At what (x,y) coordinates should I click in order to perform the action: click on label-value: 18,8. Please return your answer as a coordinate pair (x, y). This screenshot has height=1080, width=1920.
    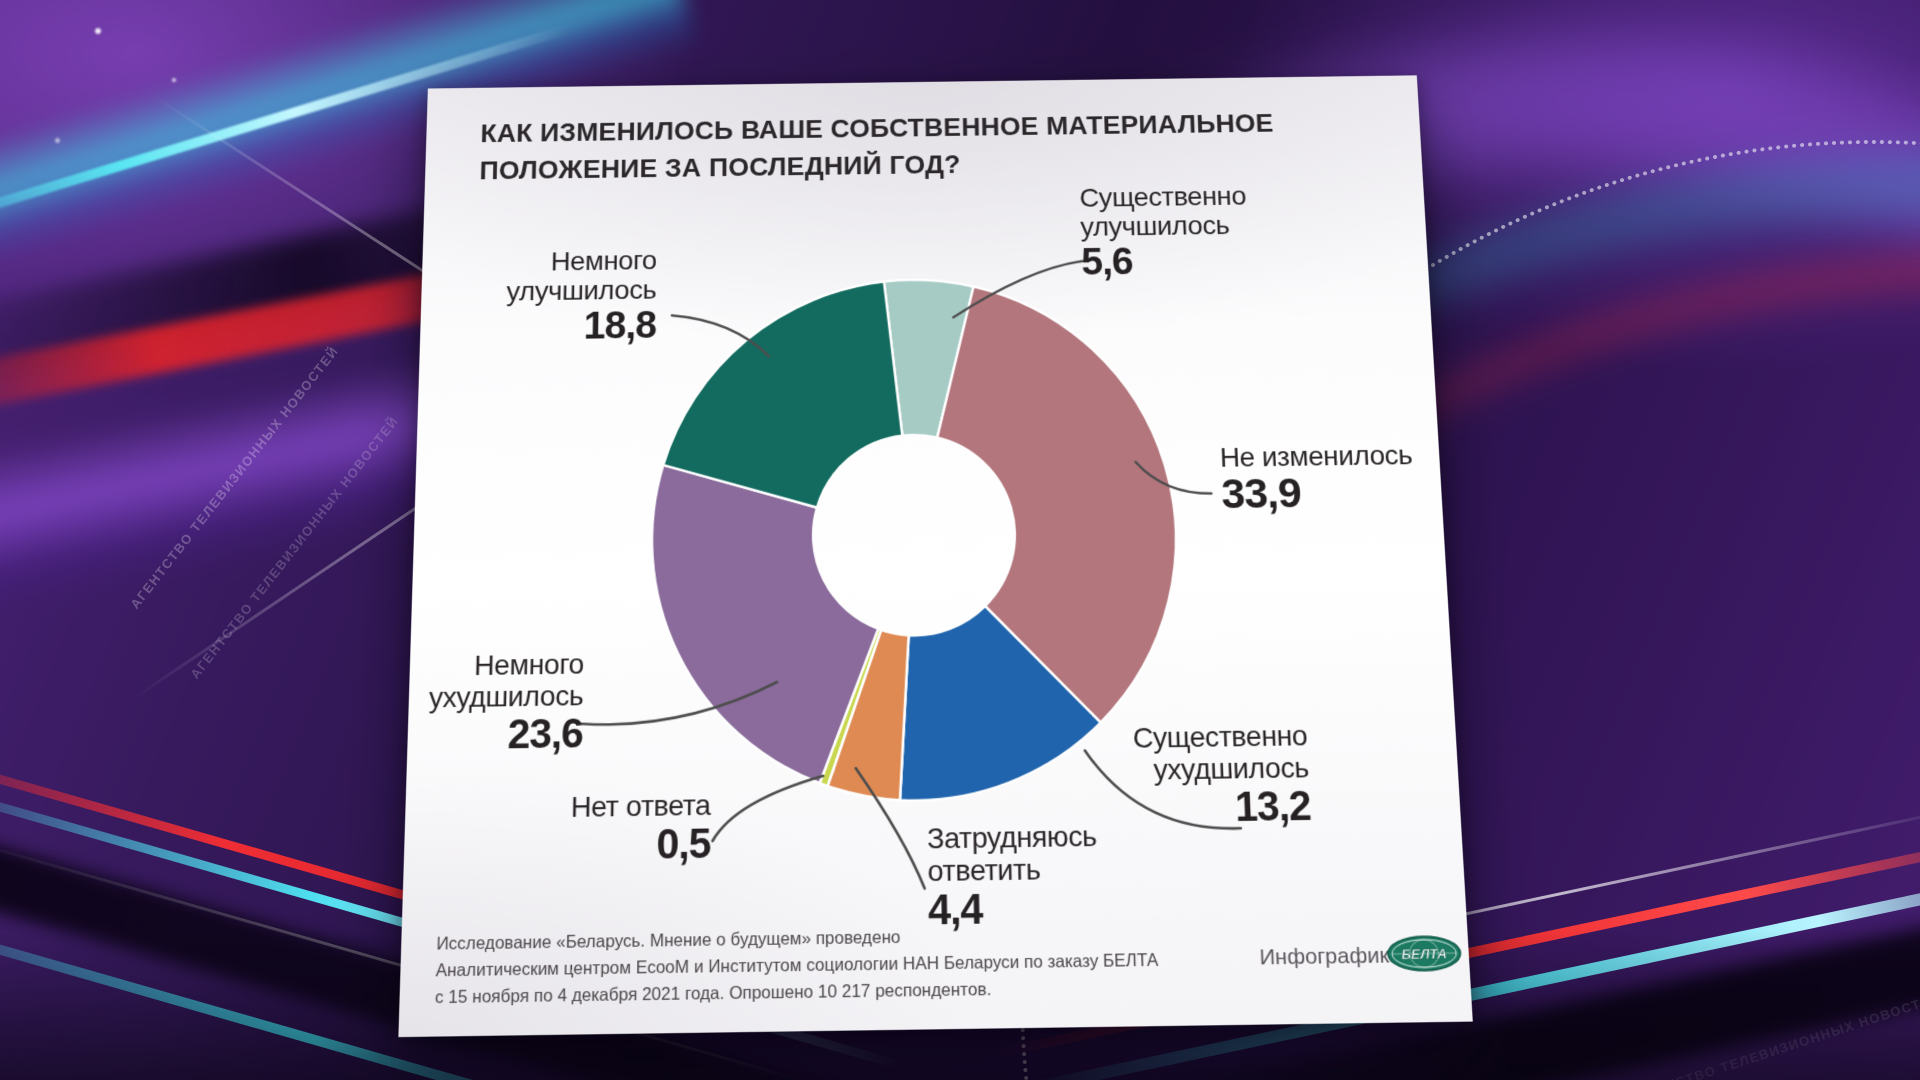
    Looking at the image, I should click on (620, 326).